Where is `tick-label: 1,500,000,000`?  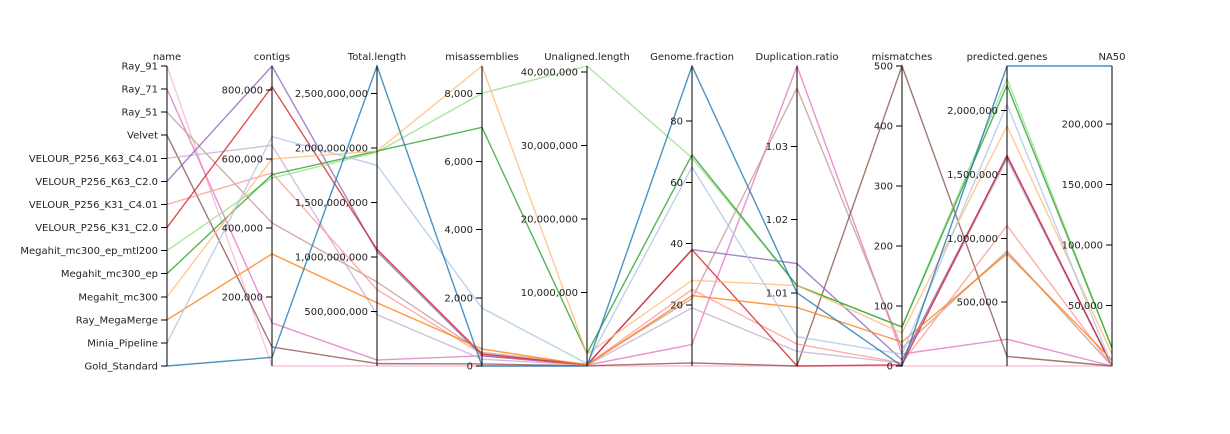 tick-label: 1,500,000,000 is located at coordinates (331, 203).